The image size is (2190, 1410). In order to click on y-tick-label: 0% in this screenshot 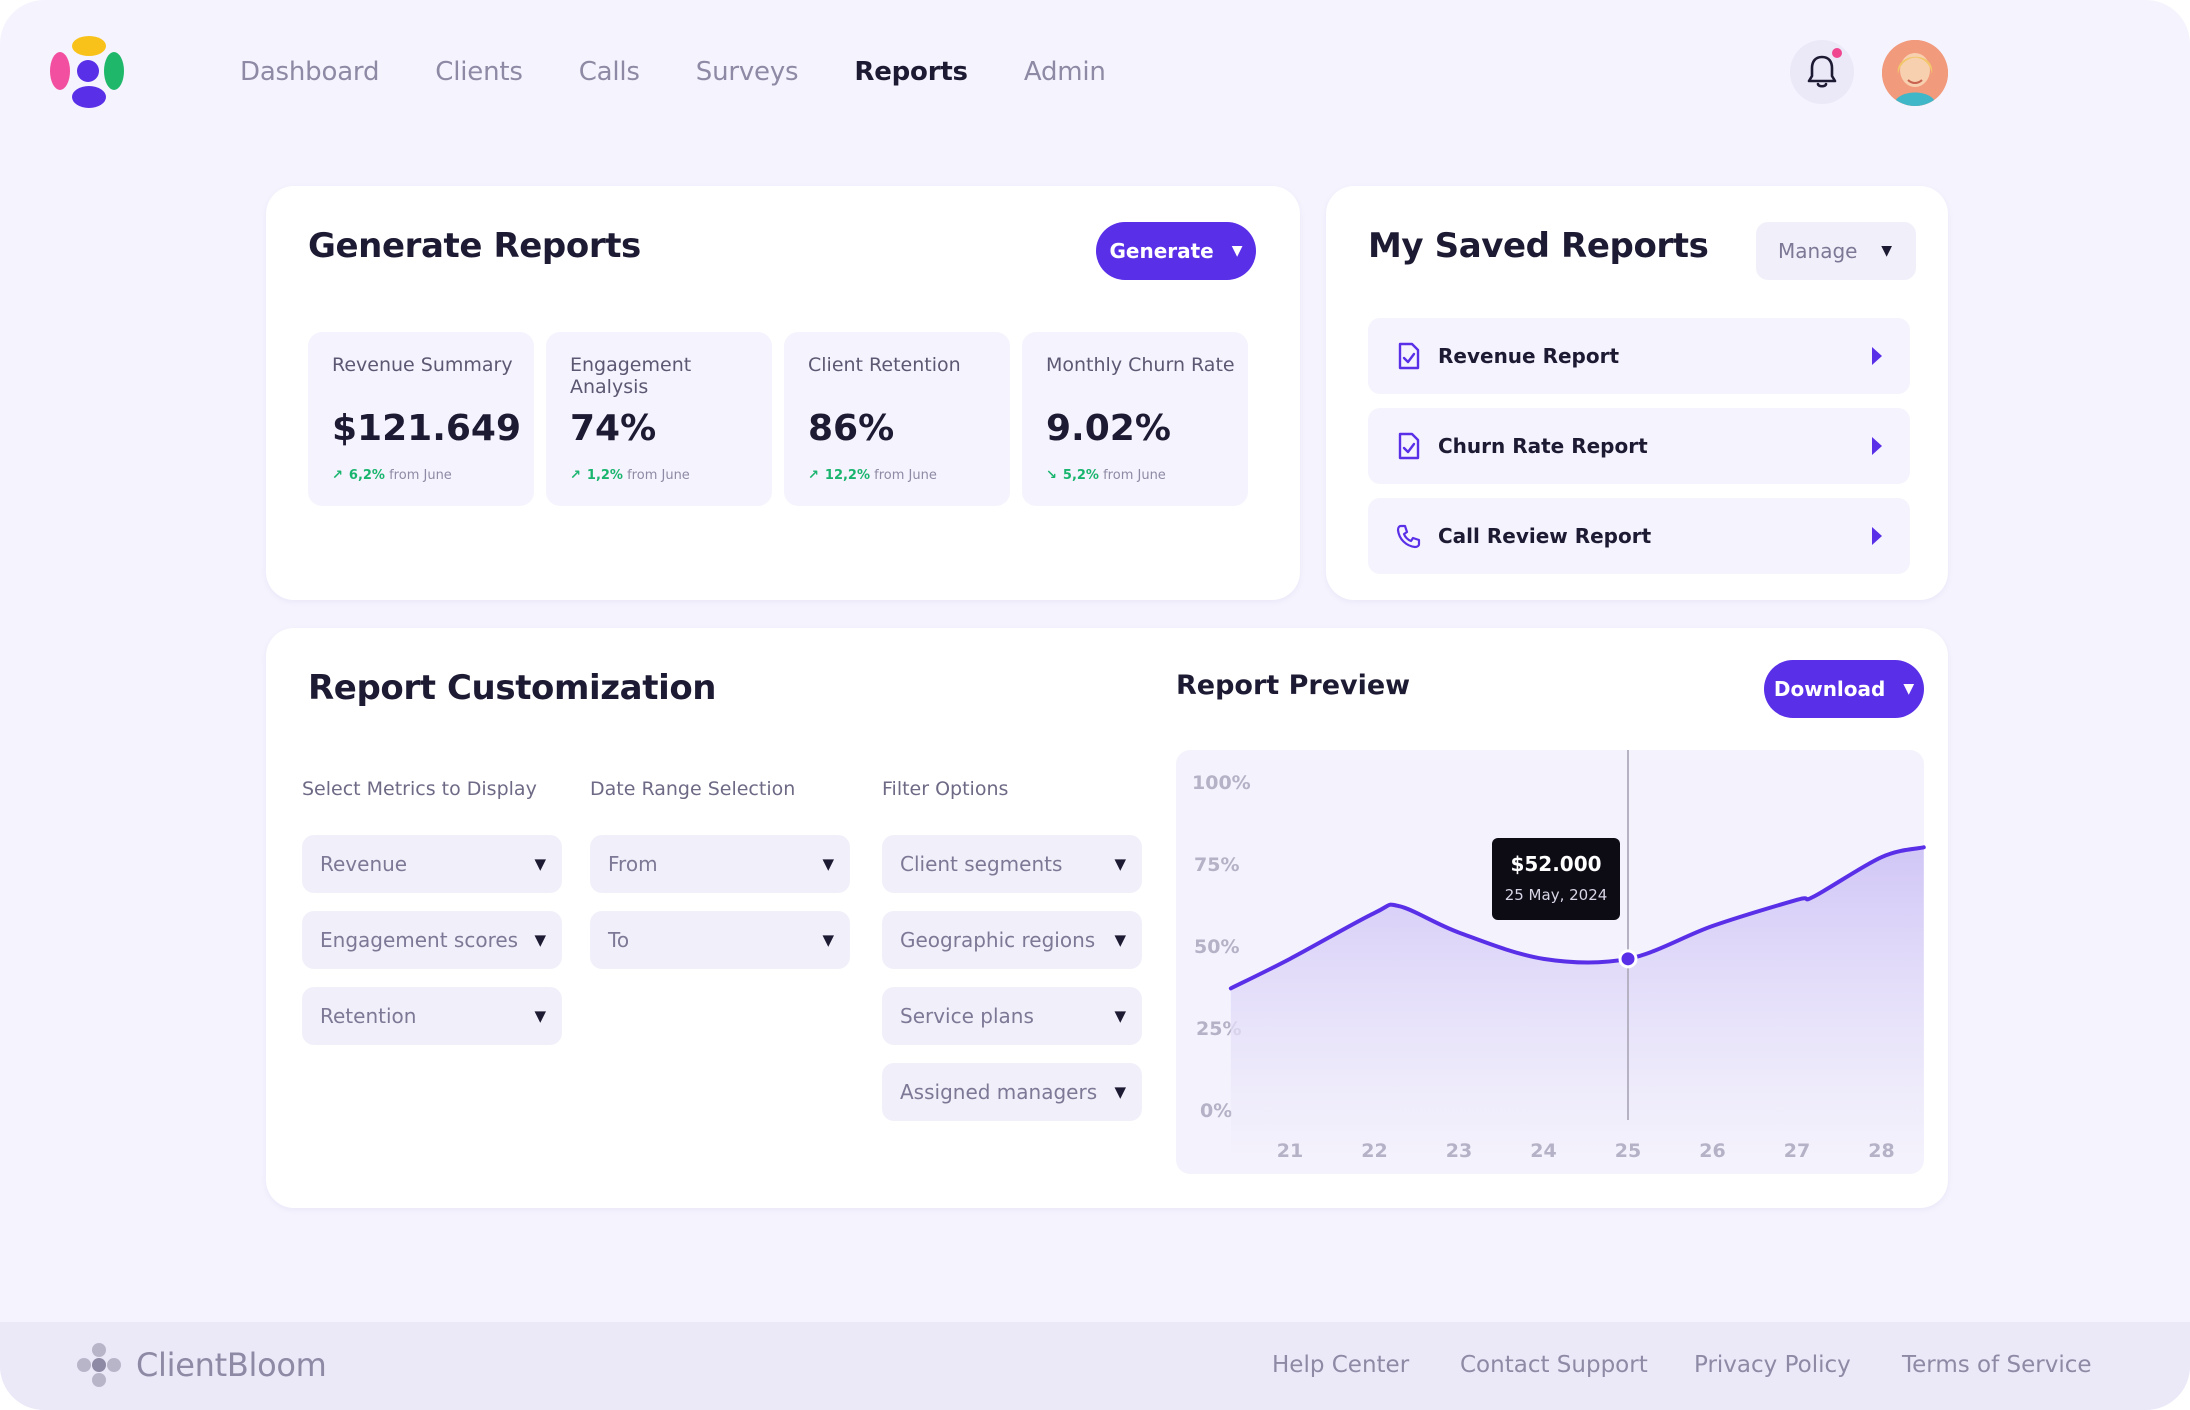, I will do `click(1216, 1111)`.